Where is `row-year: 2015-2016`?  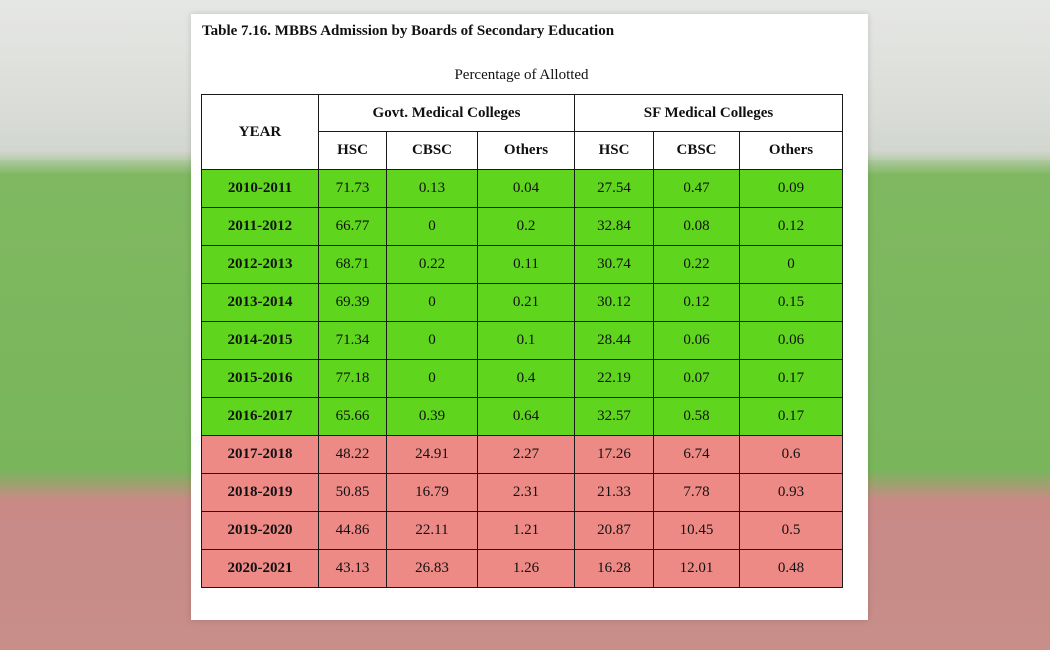 row-year: 2015-2016 is located at coordinates (260, 378).